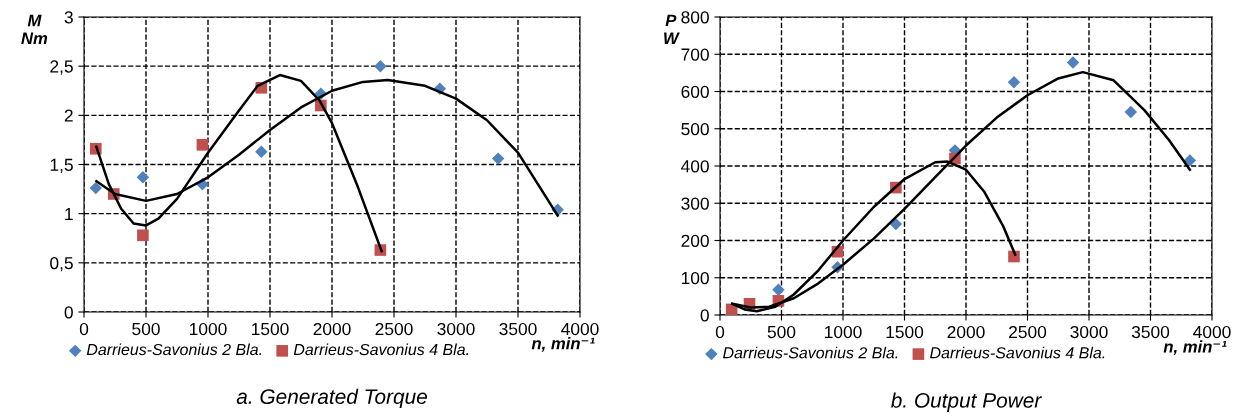 The image size is (1242, 417). I want to click on y-tick-label: 400, so click(695, 166).